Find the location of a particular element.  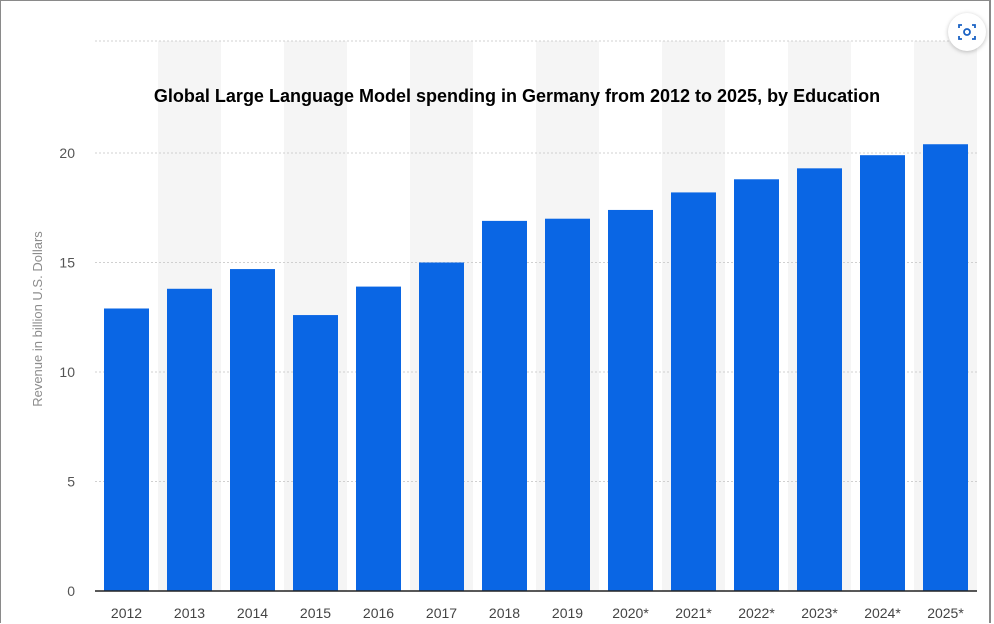

screenshot-icon is located at coordinates (967, 32).